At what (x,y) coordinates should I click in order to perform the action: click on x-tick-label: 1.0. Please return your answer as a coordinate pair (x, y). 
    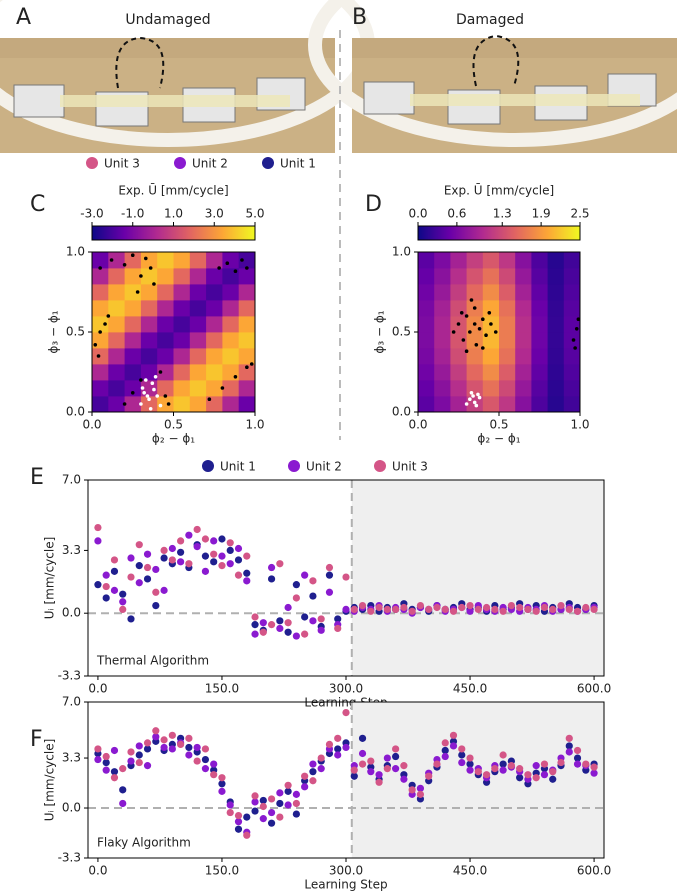
    Looking at the image, I should click on (579, 425).